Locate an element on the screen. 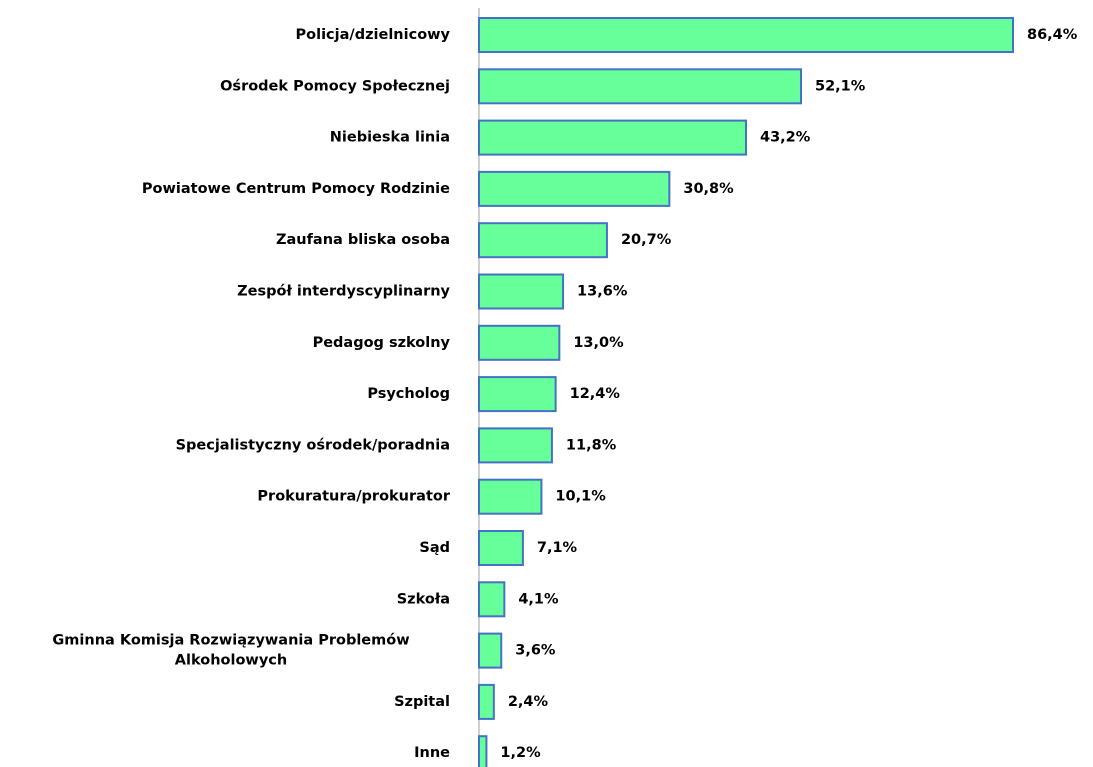  value-label: 2,4% is located at coordinates (528, 702).